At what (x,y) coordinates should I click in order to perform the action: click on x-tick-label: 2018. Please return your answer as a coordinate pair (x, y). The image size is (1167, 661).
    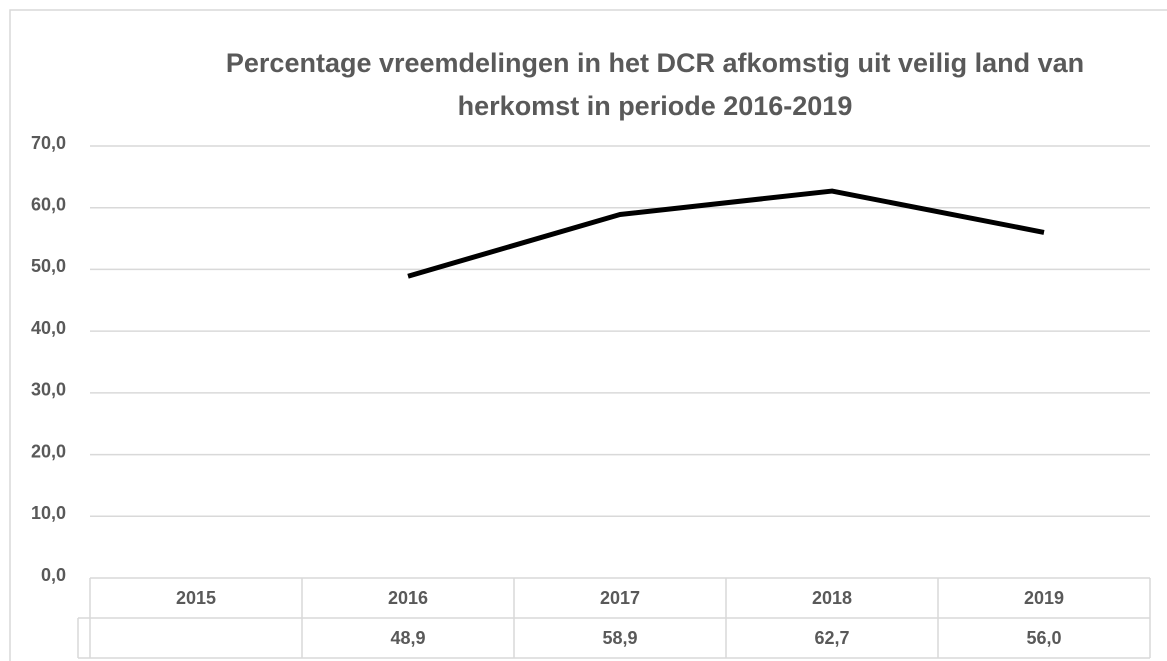
    Looking at the image, I should click on (832, 598).